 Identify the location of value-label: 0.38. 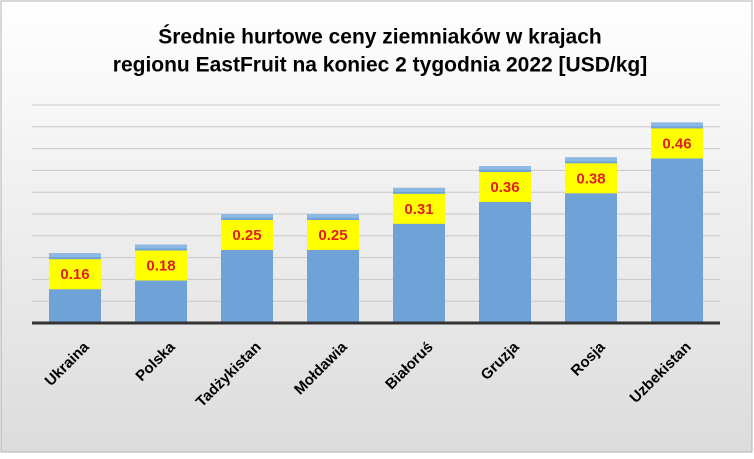
(590, 178).